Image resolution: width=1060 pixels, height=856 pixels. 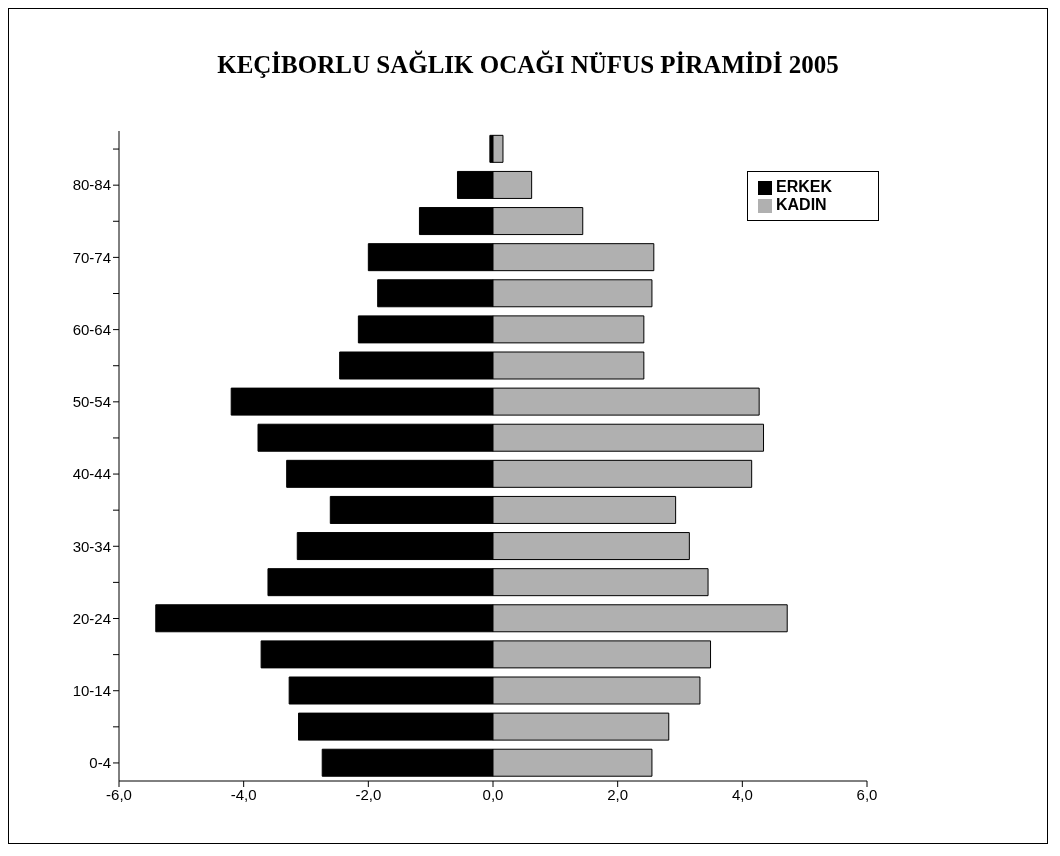 I want to click on x-tick-label: 6,0, so click(x=867, y=794).